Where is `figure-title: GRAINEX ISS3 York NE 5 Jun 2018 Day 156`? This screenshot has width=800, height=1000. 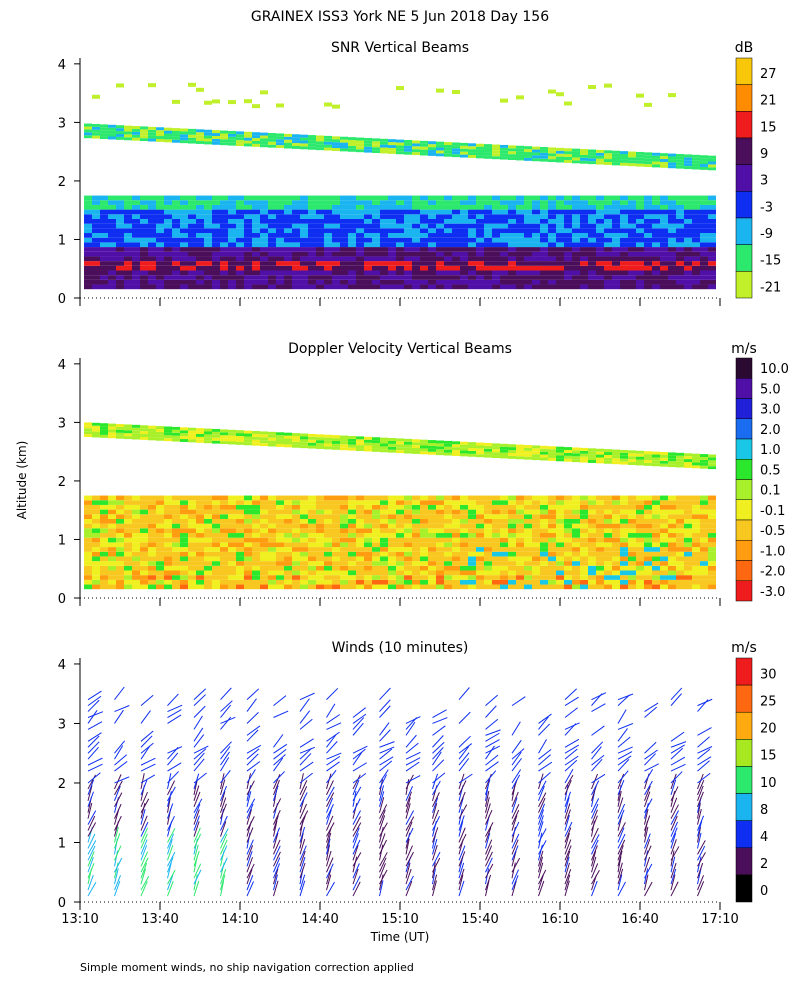
figure-title: GRAINEX ISS3 York NE 5 Jun 2018 Day 156 is located at coordinates (400, 17).